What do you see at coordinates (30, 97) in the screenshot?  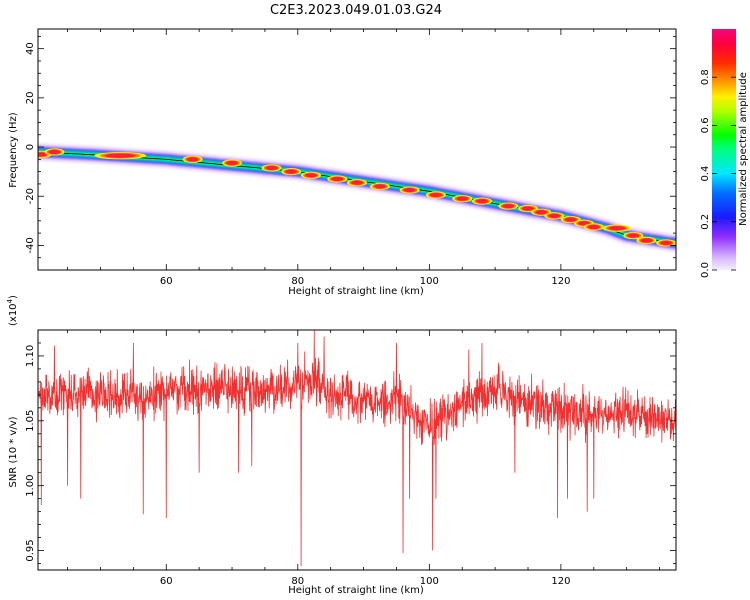 I see `y-tick-label: 20` at bounding box center [30, 97].